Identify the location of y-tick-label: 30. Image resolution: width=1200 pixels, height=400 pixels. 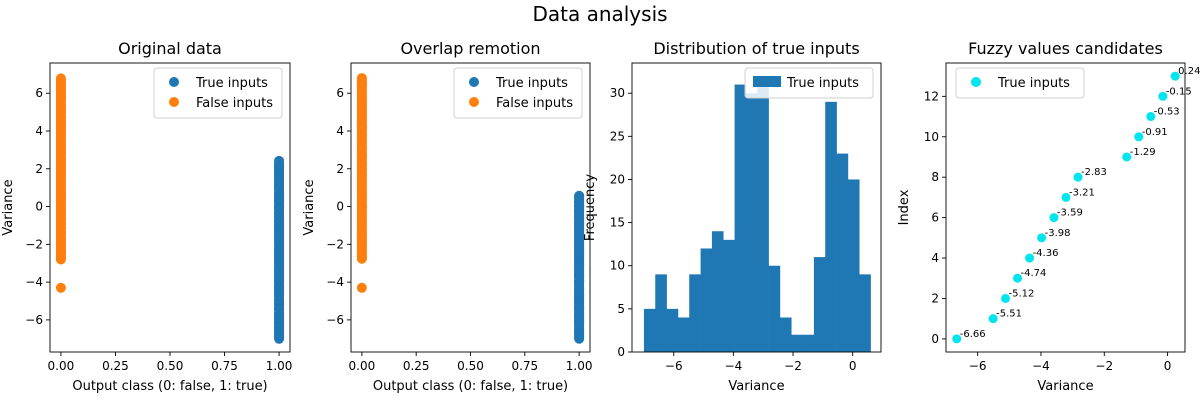
(617, 93).